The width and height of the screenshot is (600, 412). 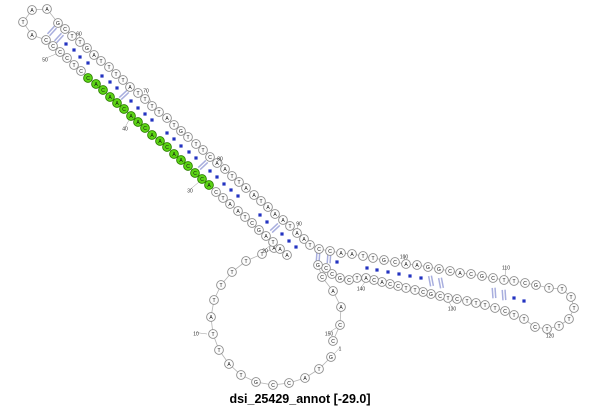 What do you see at coordinates (196, 335) in the screenshot?
I see `position-label: 10` at bounding box center [196, 335].